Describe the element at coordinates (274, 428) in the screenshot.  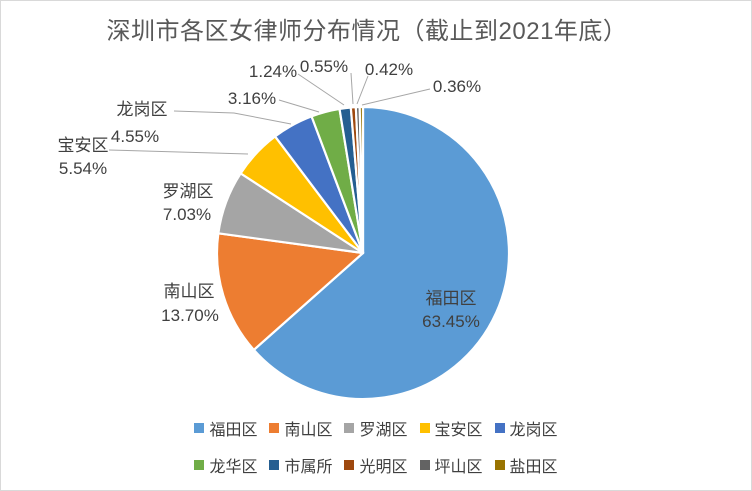
I see `legend-swatch-nanshan` at that location.